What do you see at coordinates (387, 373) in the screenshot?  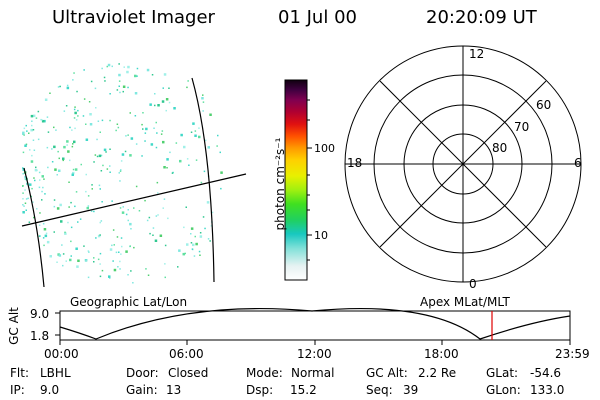 I see `status-gcalt-label: GC Alt:` at bounding box center [387, 373].